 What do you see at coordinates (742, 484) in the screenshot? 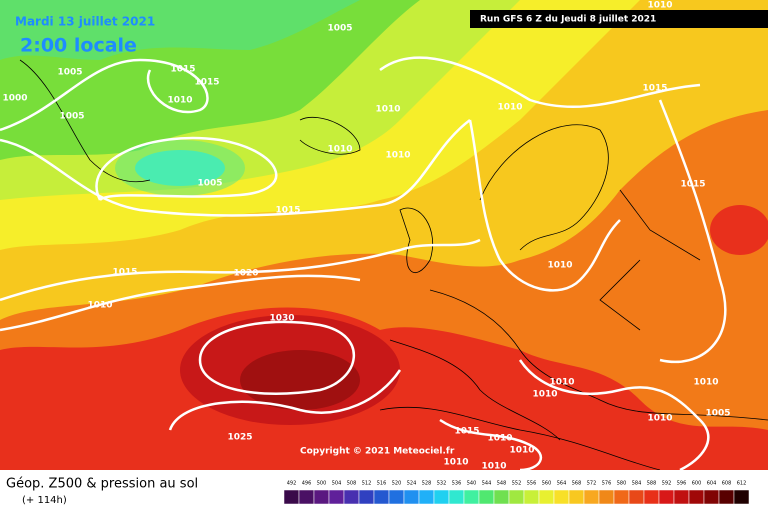
I see `colorbar-label: 612` at bounding box center [742, 484].